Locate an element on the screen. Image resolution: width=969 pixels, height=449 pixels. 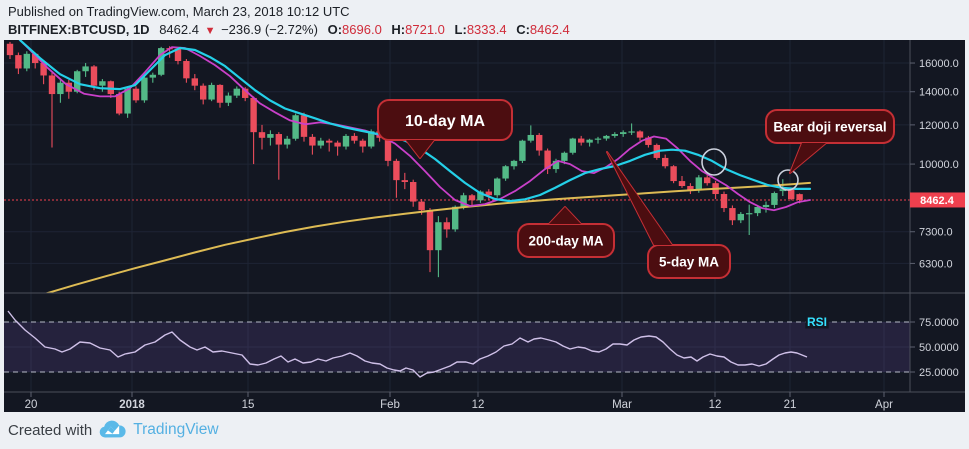
last-price-badge-label: 8462.4 is located at coordinates (937, 201).